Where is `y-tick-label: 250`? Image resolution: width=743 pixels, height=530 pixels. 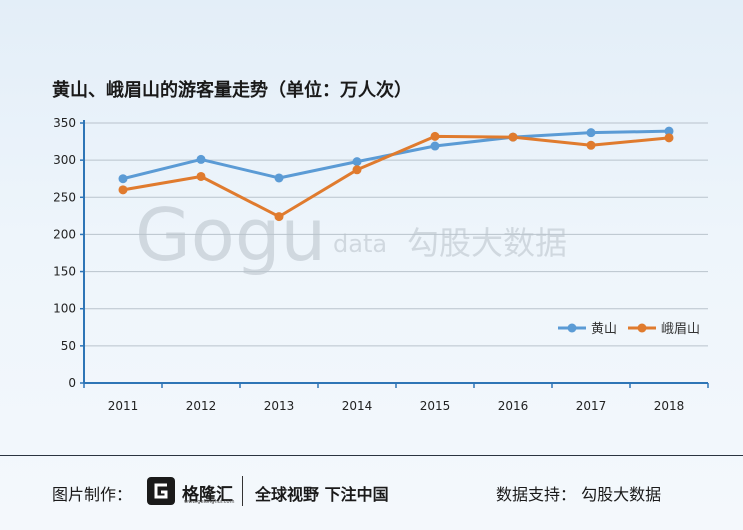 y-tick-label: 250 is located at coordinates (64, 197).